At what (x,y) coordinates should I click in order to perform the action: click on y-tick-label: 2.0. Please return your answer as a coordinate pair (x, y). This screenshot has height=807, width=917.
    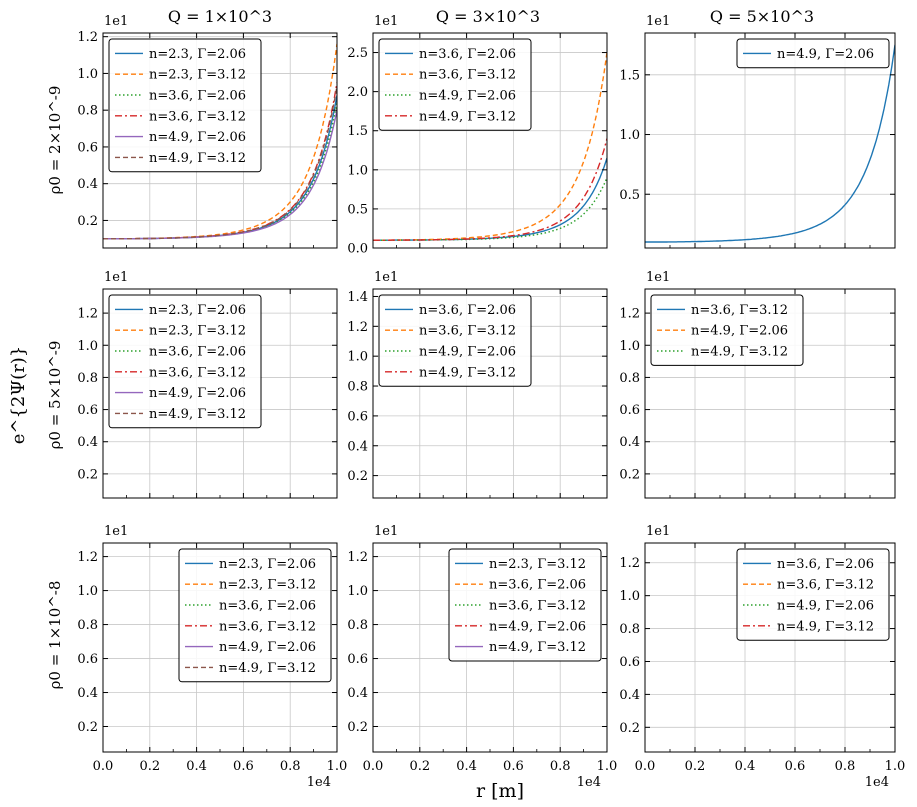
    Looking at the image, I should click on (357, 92).